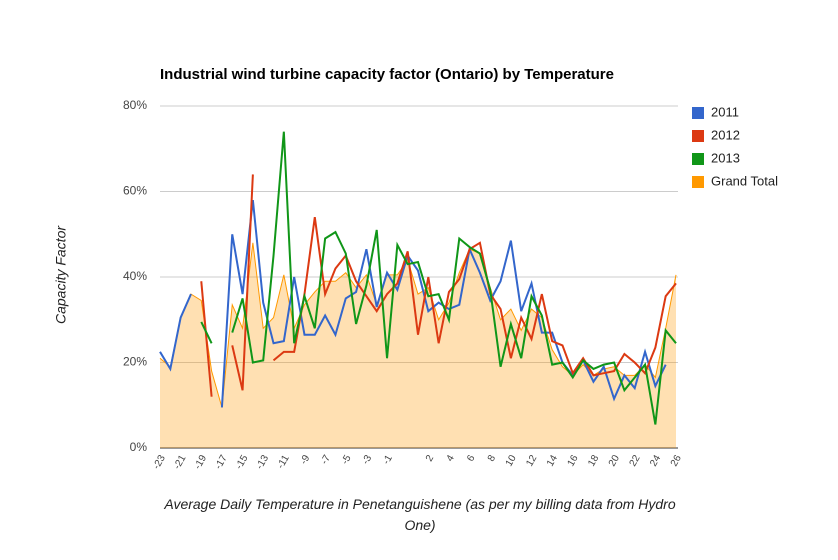  What do you see at coordinates (221, 462) in the screenshot?
I see `x-tick-label: -17` at bounding box center [221, 462].